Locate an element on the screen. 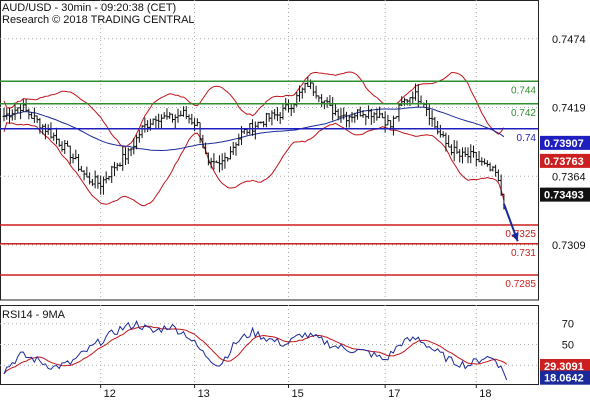 The width and height of the screenshot is (590, 400). chart-title: AUD/USD - 30min - 09:20:38 (CET) is located at coordinates (89, 8).